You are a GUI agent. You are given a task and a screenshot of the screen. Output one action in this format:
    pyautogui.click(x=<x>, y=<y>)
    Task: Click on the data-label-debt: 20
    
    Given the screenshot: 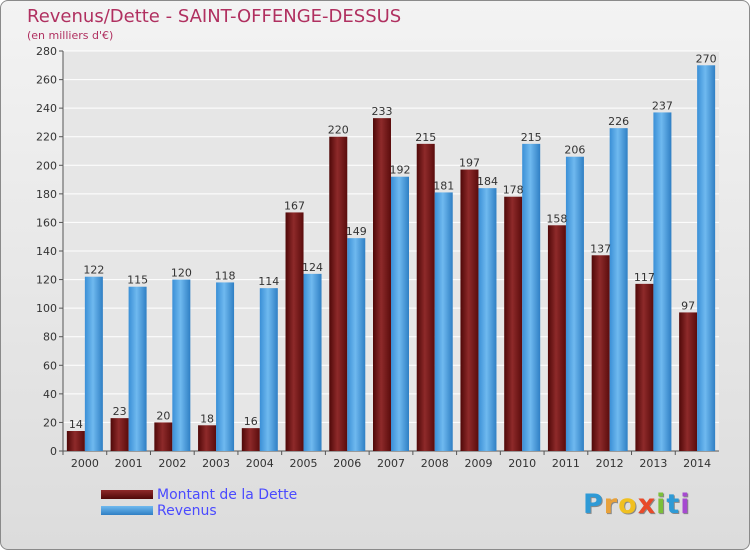 What is the action you would take?
    pyautogui.click(x=163, y=415)
    